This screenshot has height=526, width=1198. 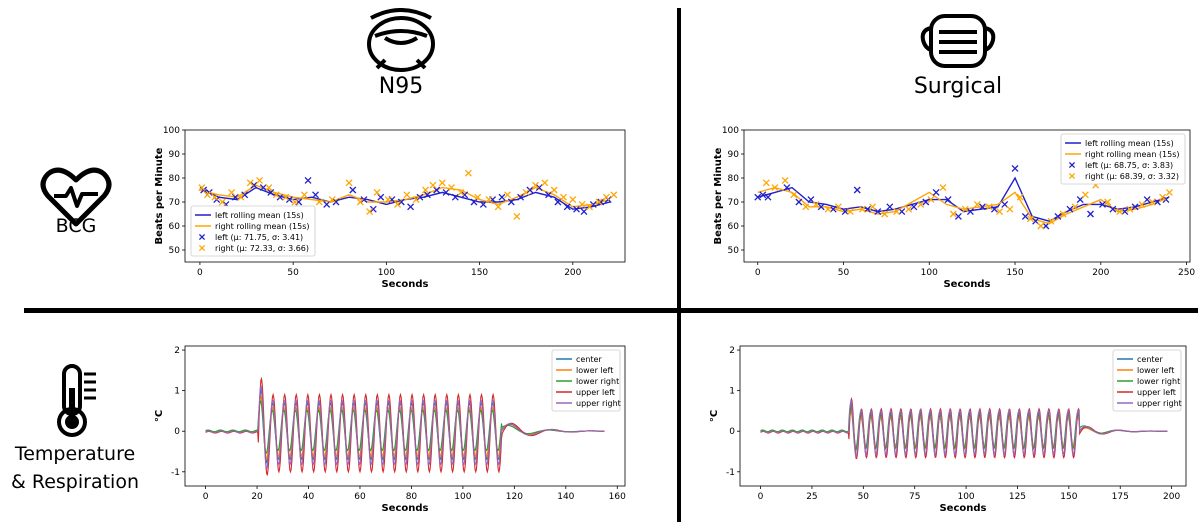 I want to click on legend-entry: center, so click(x=1150, y=359).